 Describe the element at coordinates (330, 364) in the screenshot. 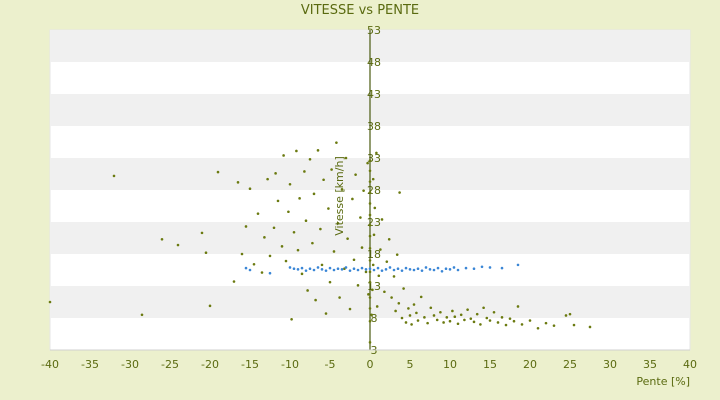

I see `x-tick-label: -5` at that location.